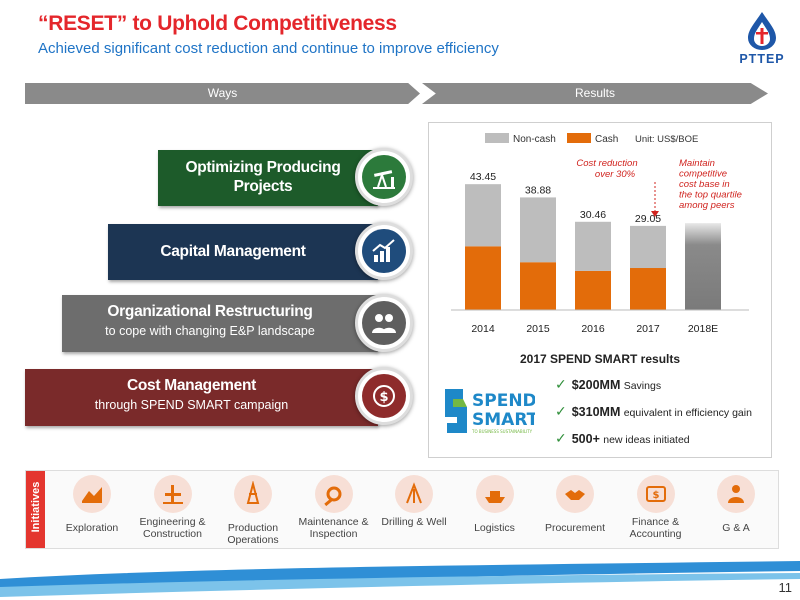  What do you see at coordinates (253, 534) in the screenshot?
I see `initiative-label: Production Operations` at bounding box center [253, 534].